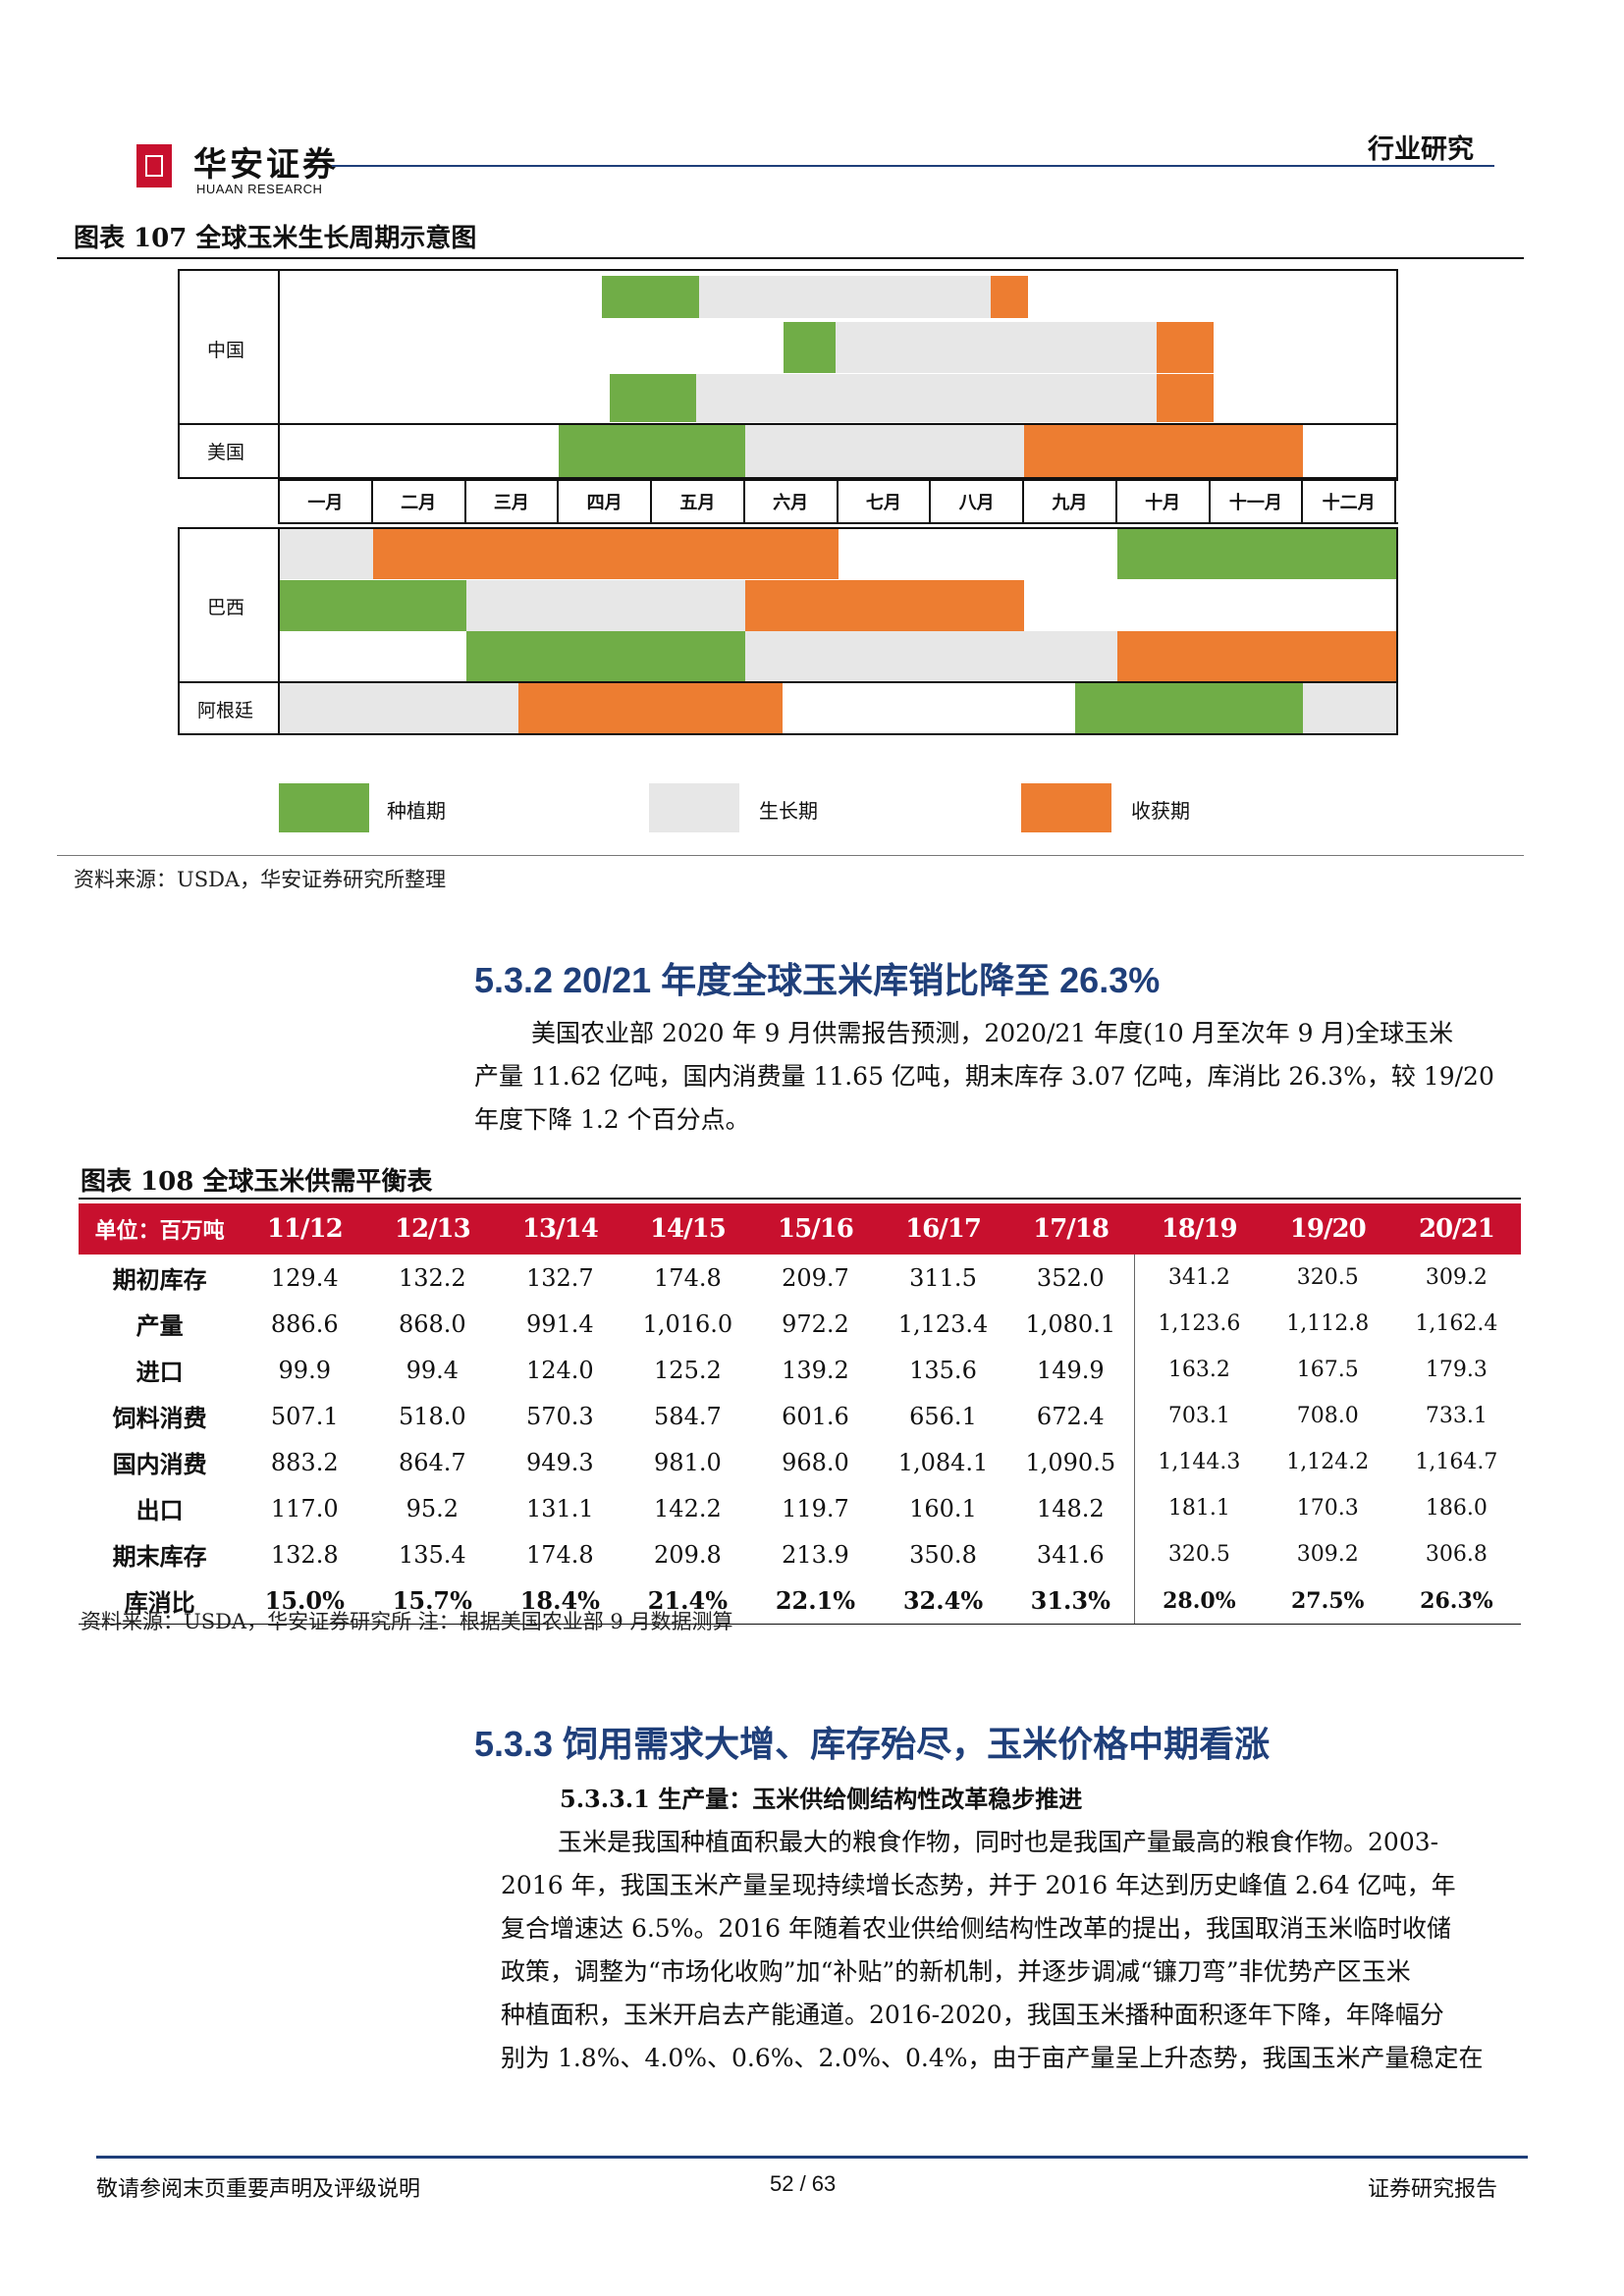 This screenshot has width=1624, height=2296. I want to click on row-label: 国内消费, so click(159, 1464).